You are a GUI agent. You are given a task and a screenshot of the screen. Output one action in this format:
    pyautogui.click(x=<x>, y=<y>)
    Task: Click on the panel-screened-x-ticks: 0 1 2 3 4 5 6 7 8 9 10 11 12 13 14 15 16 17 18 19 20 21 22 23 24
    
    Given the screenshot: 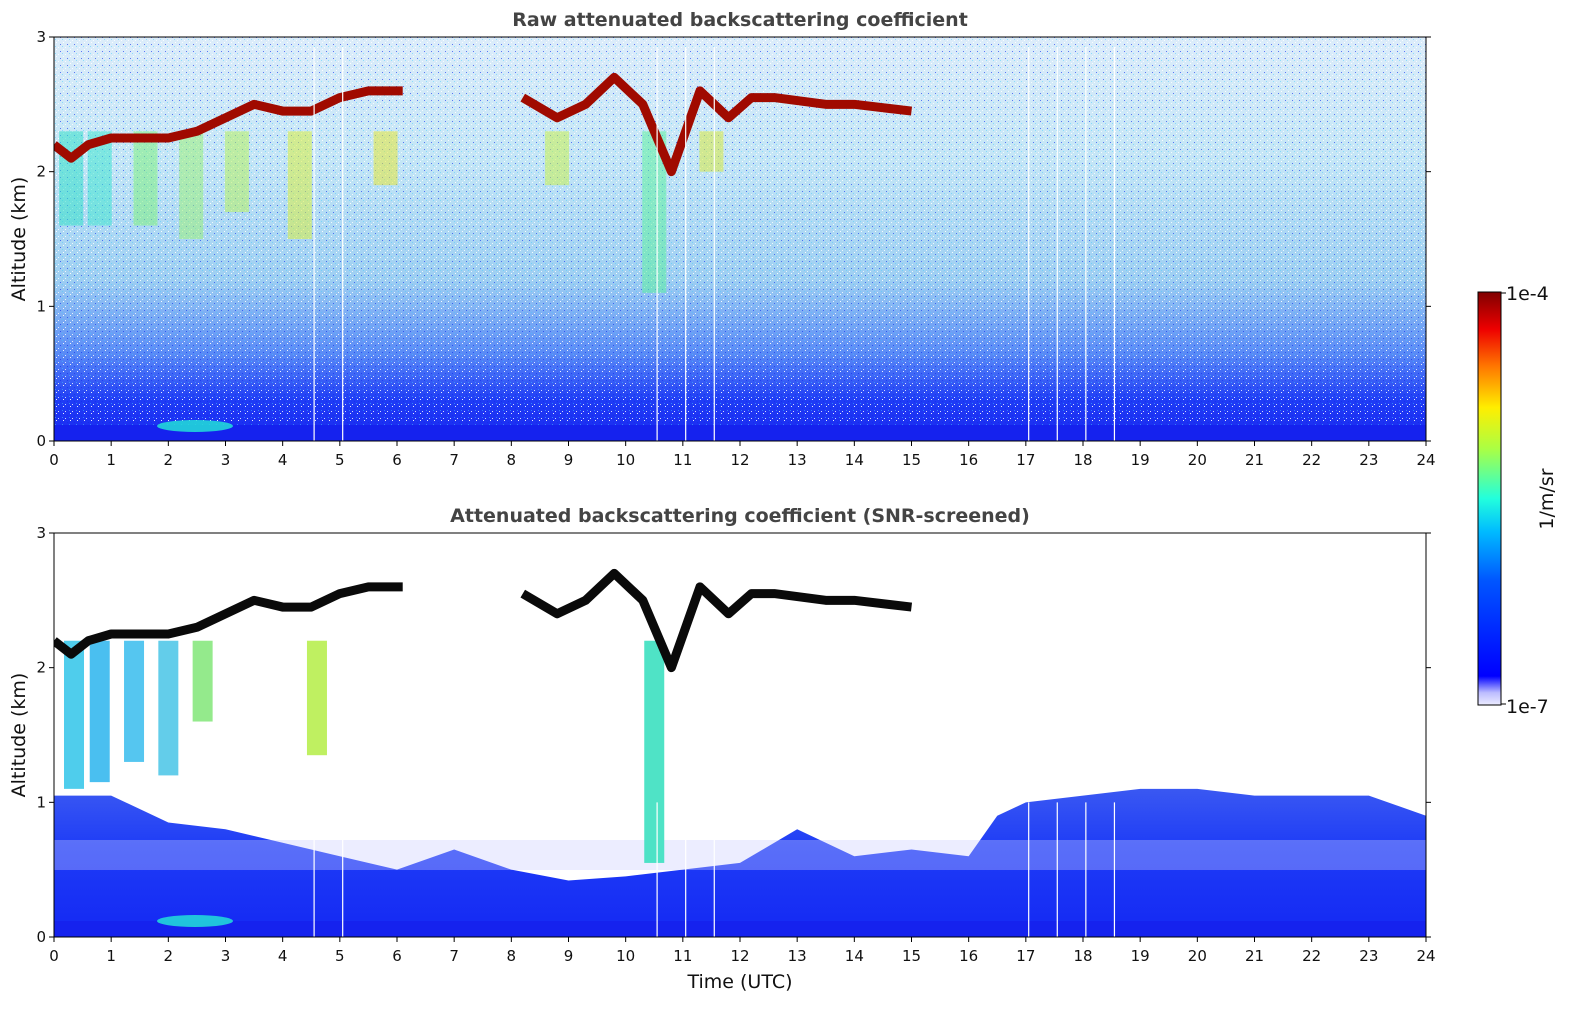 What is the action you would take?
    pyautogui.click(x=742, y=951)
    